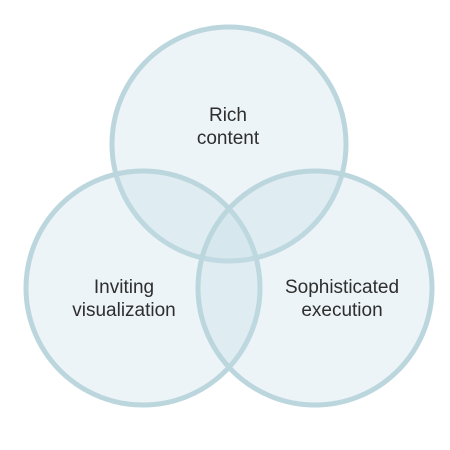  What do you see at coordinates (228, 138) in the screenshot?
I see `label-rich-content-line2: content` at bounding box center [228, 138].